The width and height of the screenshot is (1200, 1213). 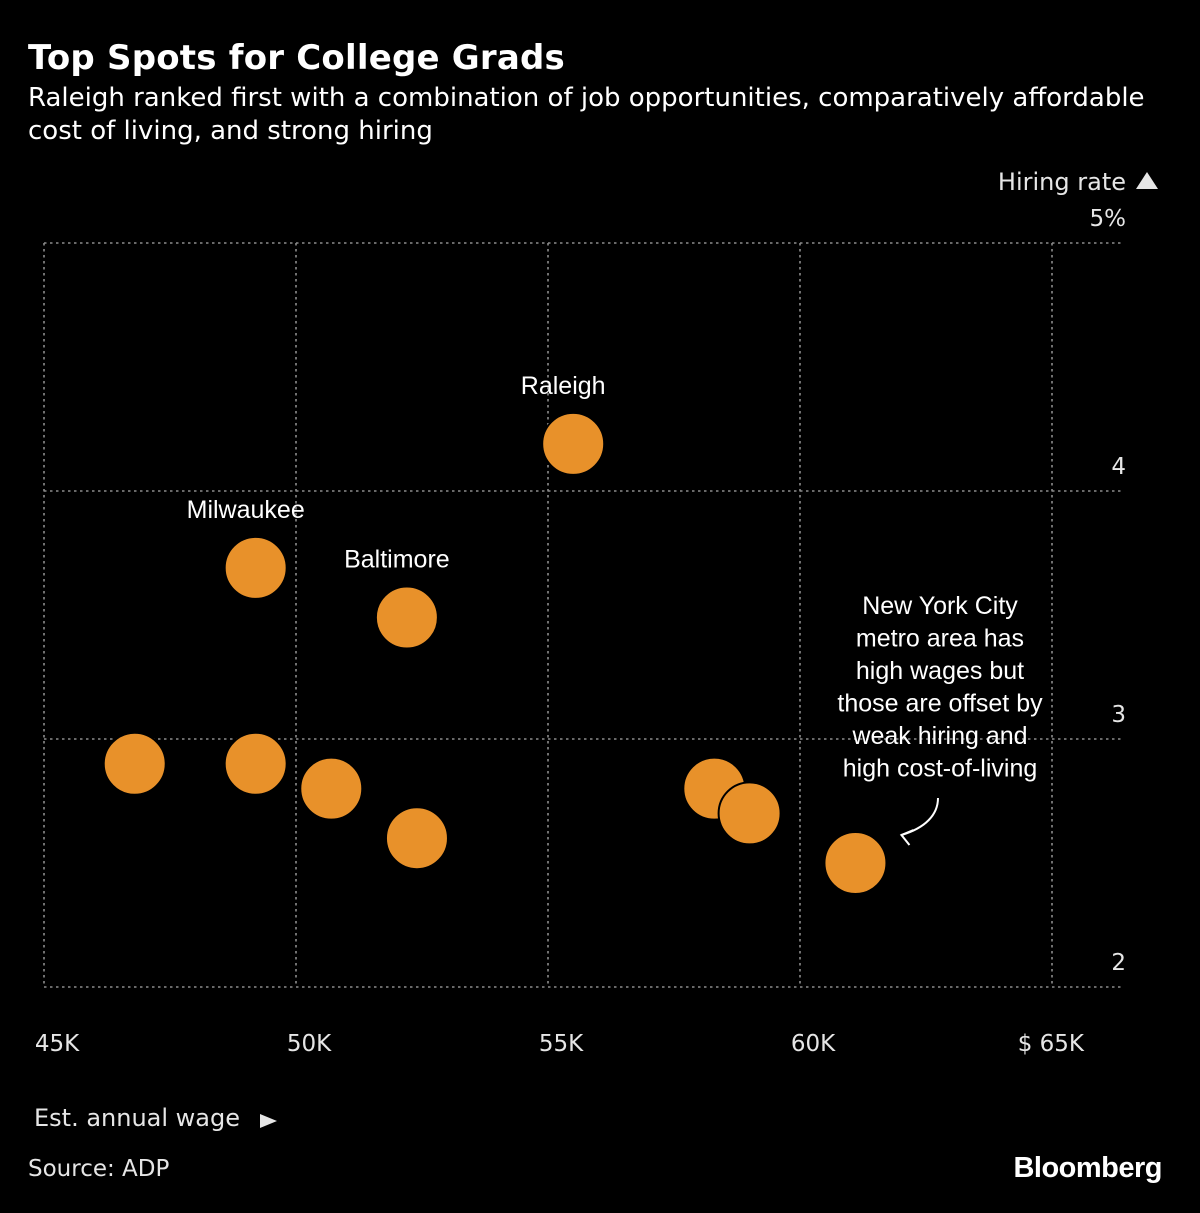 I want to click on y-axis-title: Hiring rate, so click(x=1062, y=182).